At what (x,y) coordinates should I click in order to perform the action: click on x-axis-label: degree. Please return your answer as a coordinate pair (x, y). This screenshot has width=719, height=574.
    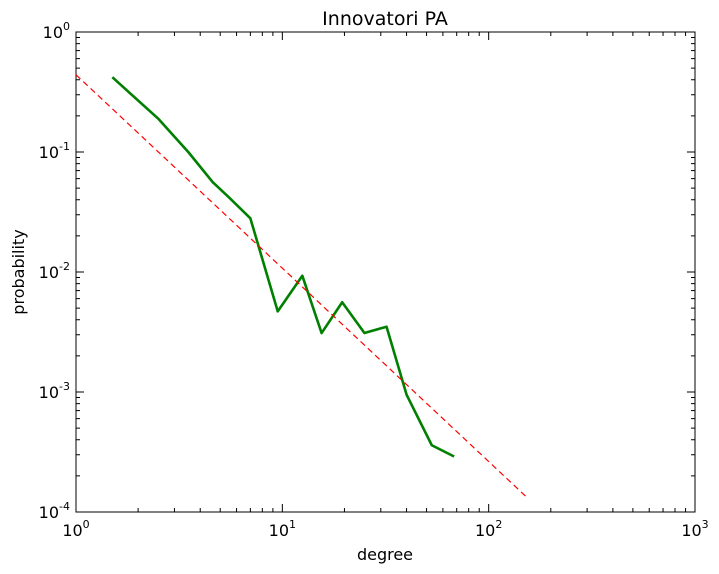
    Looking at the image, I should click on (385, 554).